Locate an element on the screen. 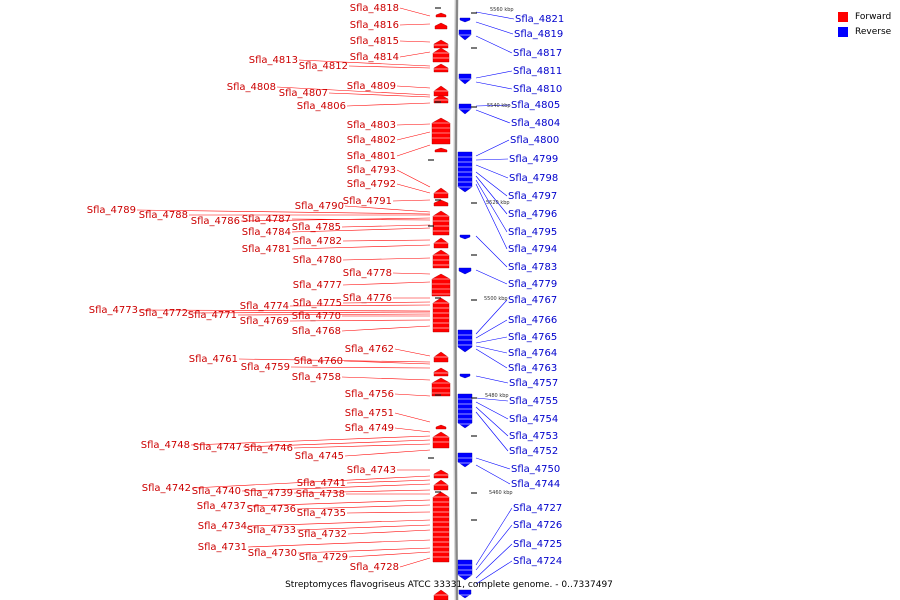 Image resolution: width=900 pixels, height=600 pixels. forward-gene-label: Sfla_4748 is located at coordinates (165, 445).